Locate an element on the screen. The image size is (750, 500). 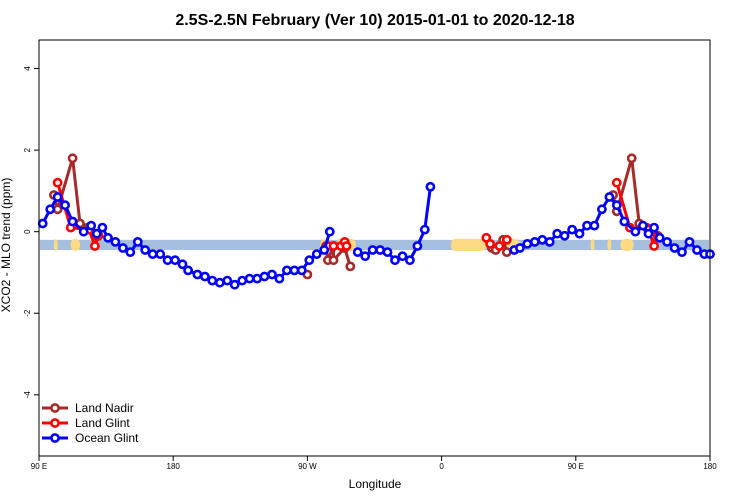
reference-band-layer is located at coordinates (374, 245).